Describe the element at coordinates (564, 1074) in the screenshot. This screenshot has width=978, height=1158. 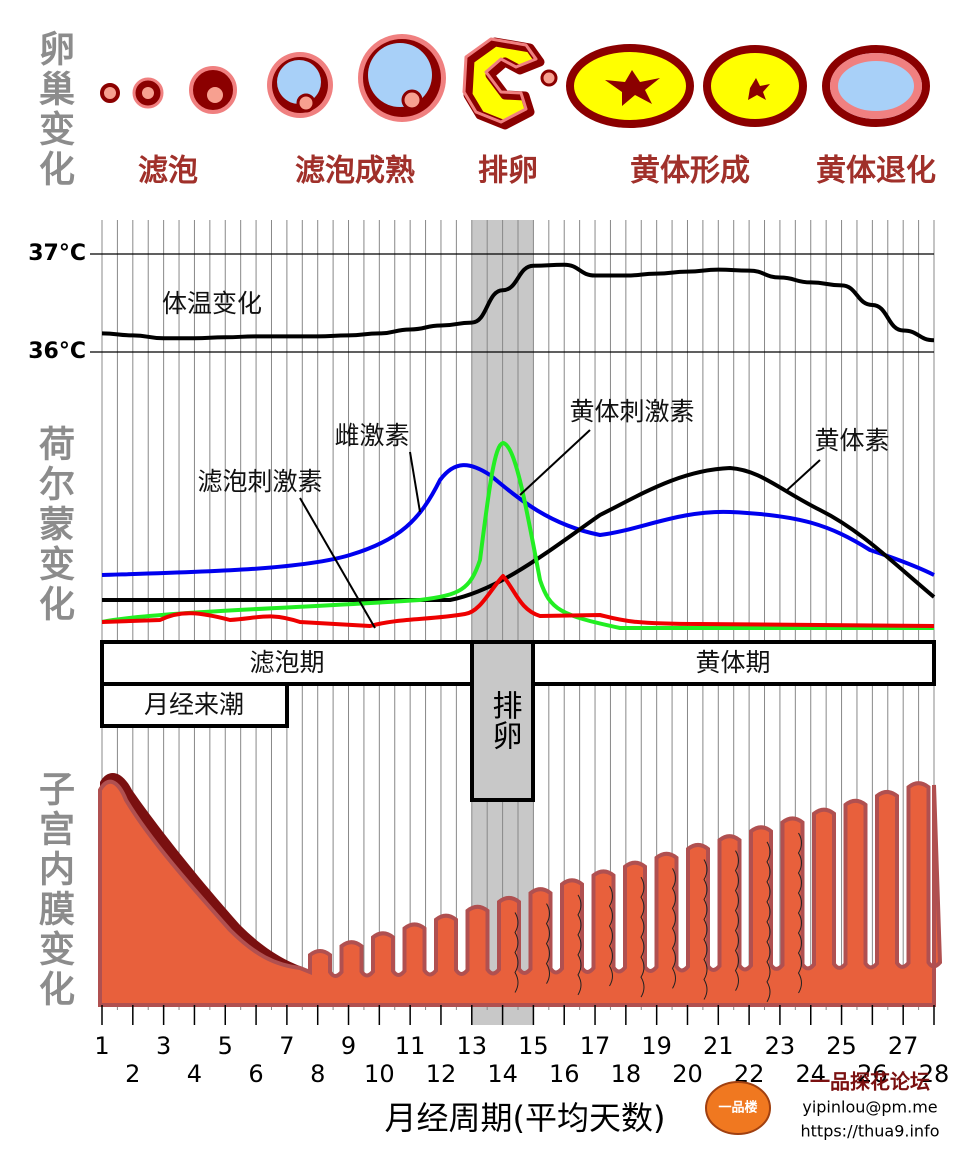
I see `x-tick-label: 16` at that location.